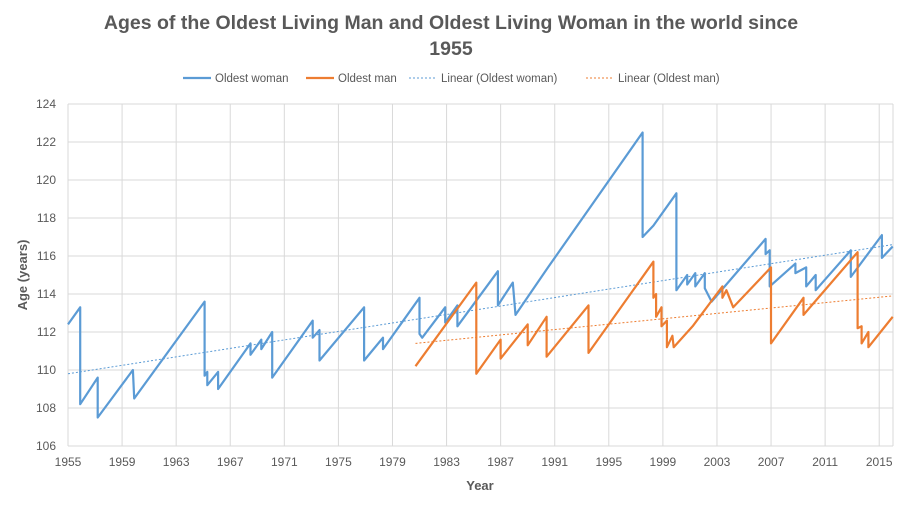  I want to click on x-axis-label: Year, so click(479, 485).